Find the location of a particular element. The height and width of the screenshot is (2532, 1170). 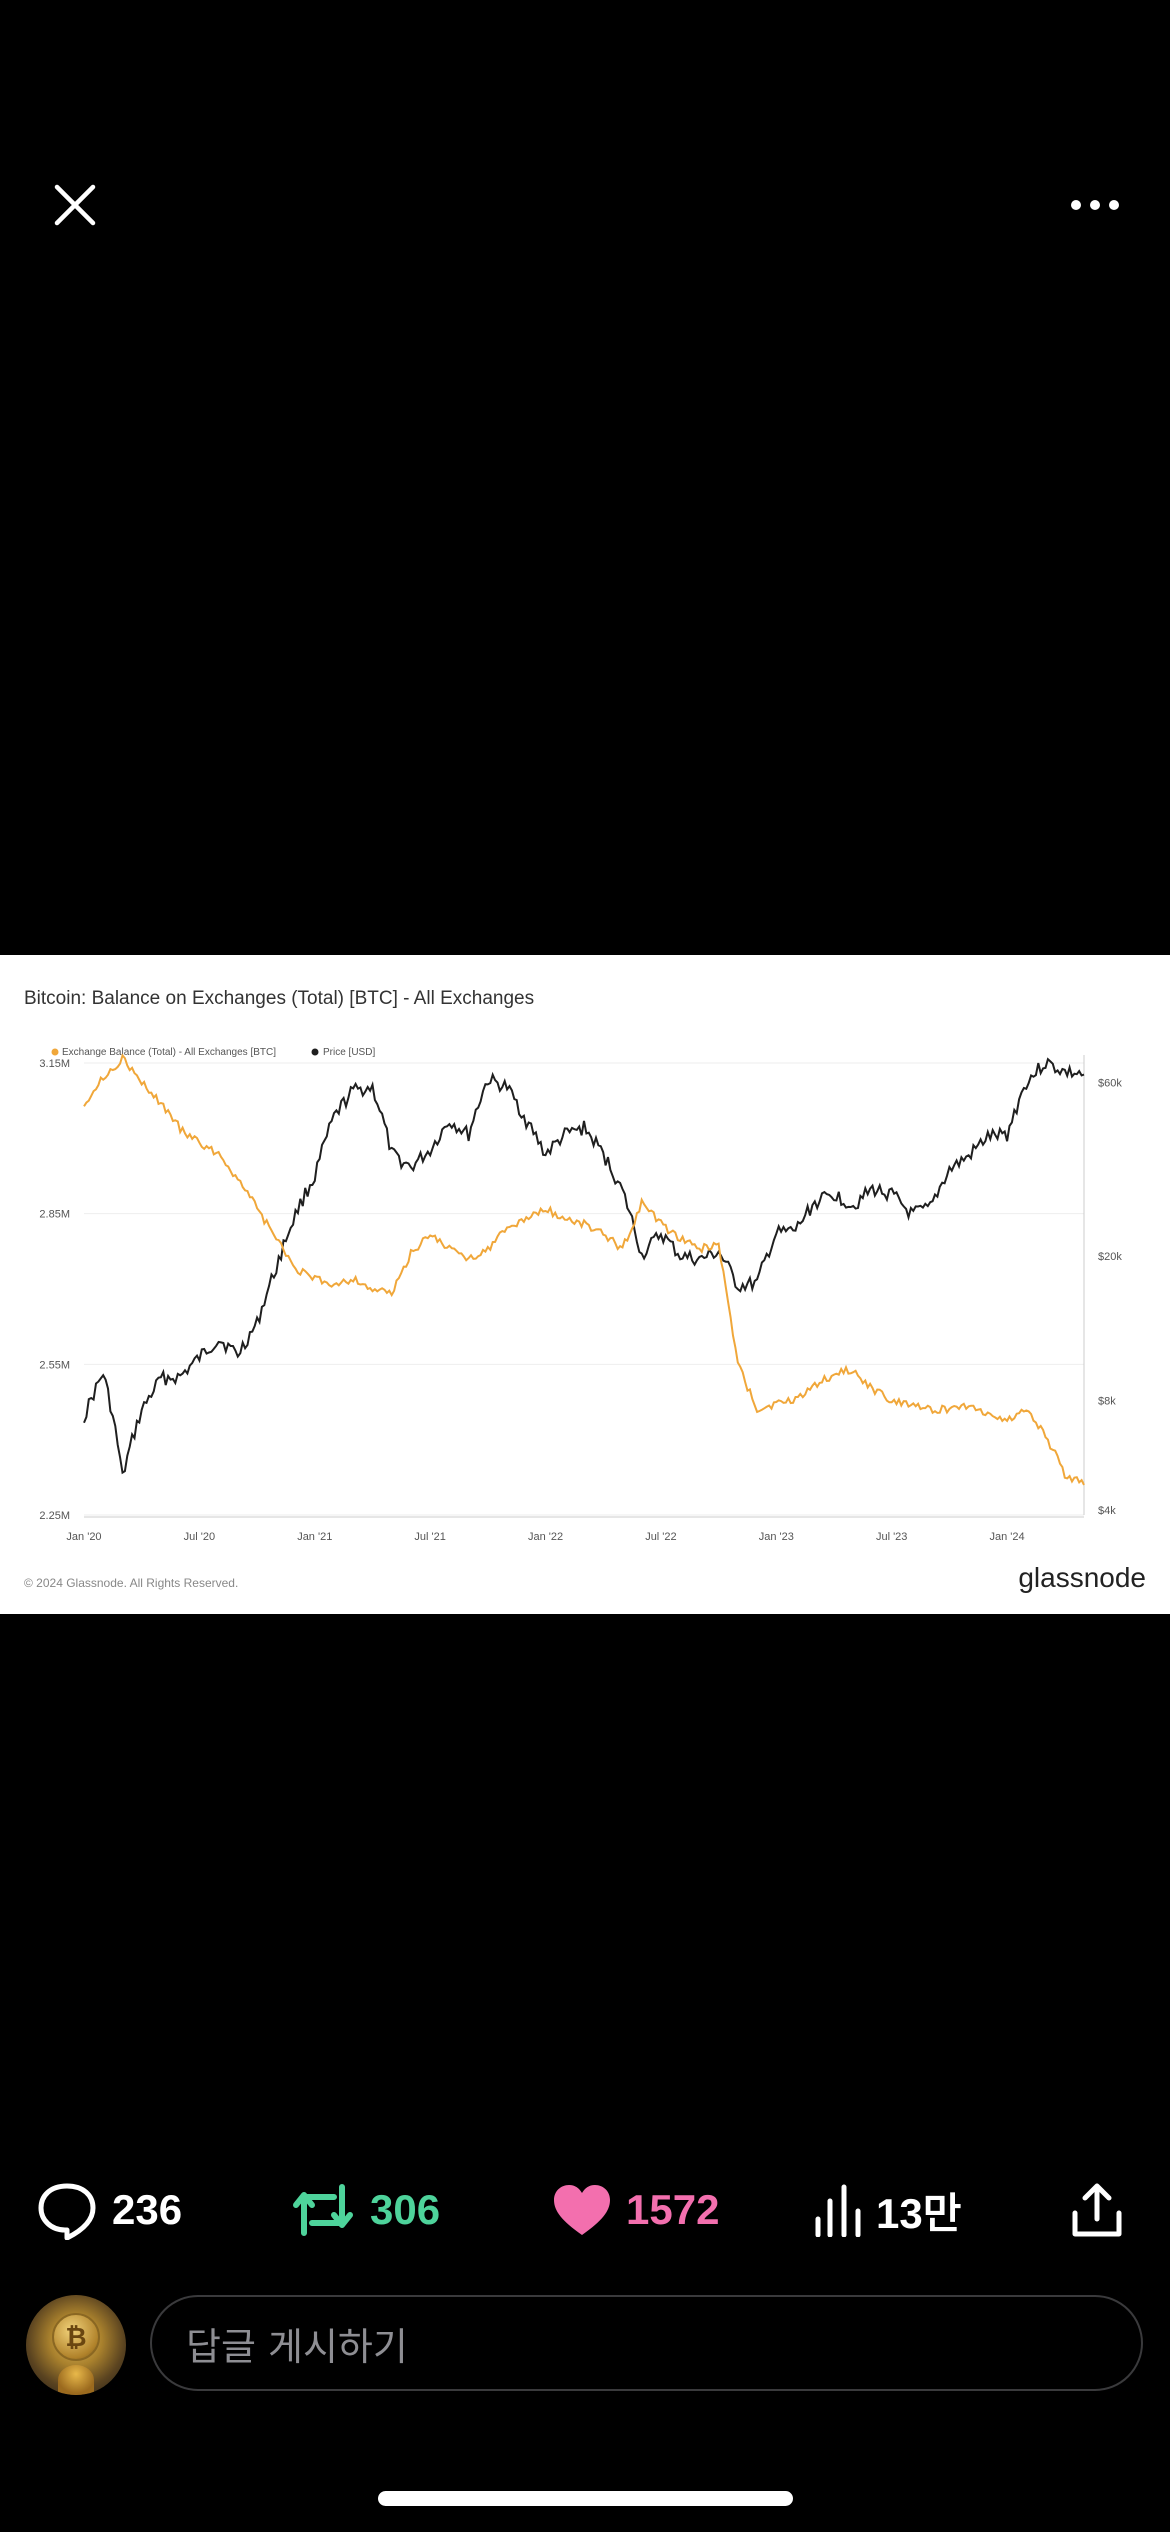

share-button is located at coordinates (1097, 2210).